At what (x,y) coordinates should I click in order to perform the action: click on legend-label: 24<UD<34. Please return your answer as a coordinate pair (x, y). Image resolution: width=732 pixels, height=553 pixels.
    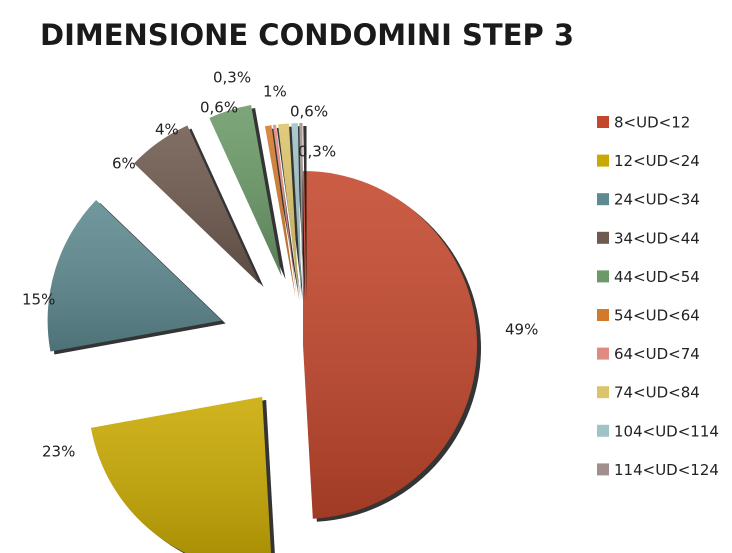
    Looking at the image, I should click on (657, 200).